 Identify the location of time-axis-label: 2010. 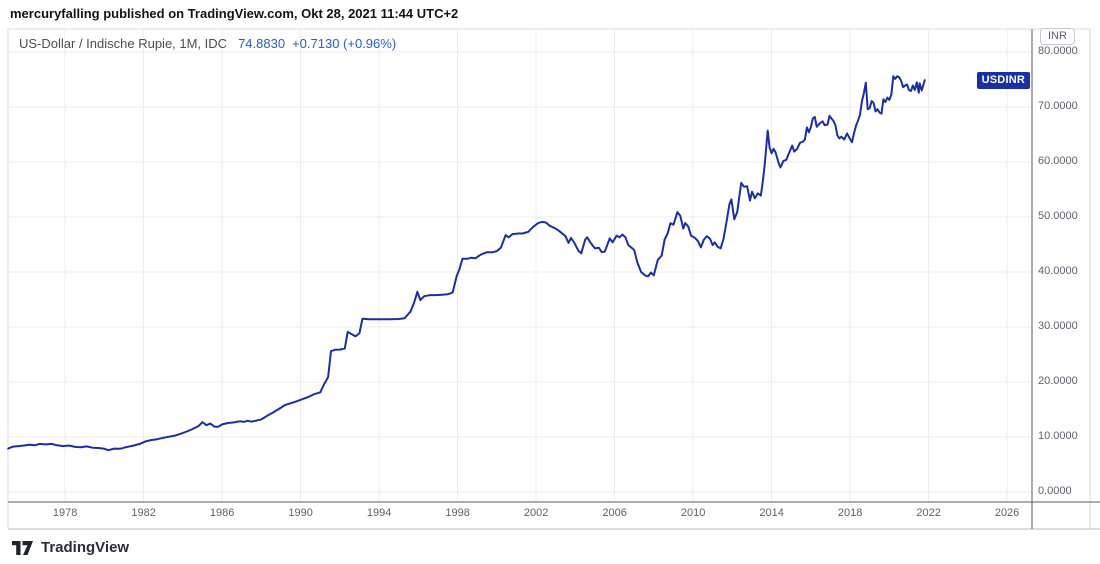
(693, 513).